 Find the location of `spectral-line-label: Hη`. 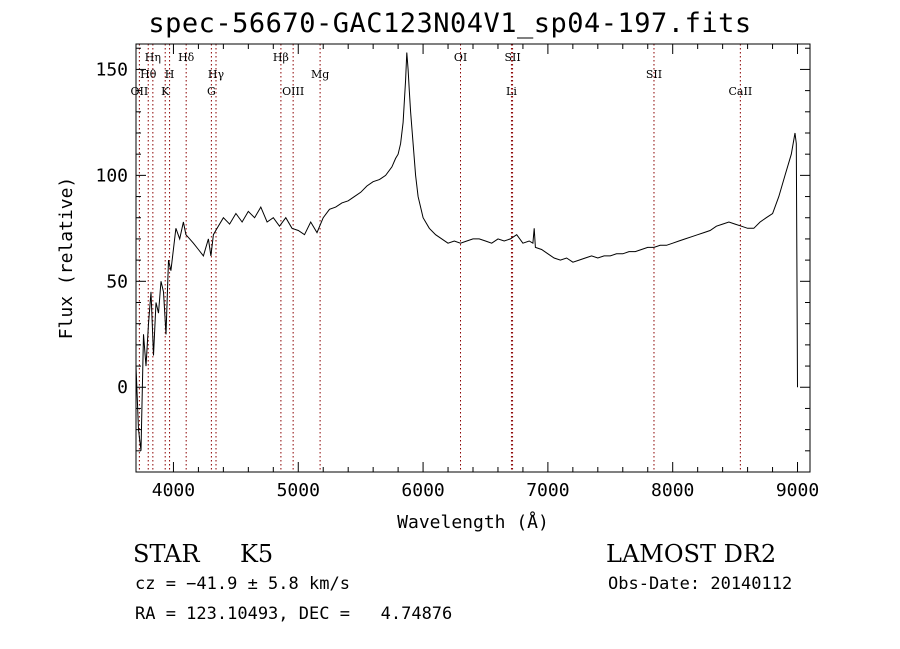

spectral-line-label: Hη is located at coordinates (153, 57).